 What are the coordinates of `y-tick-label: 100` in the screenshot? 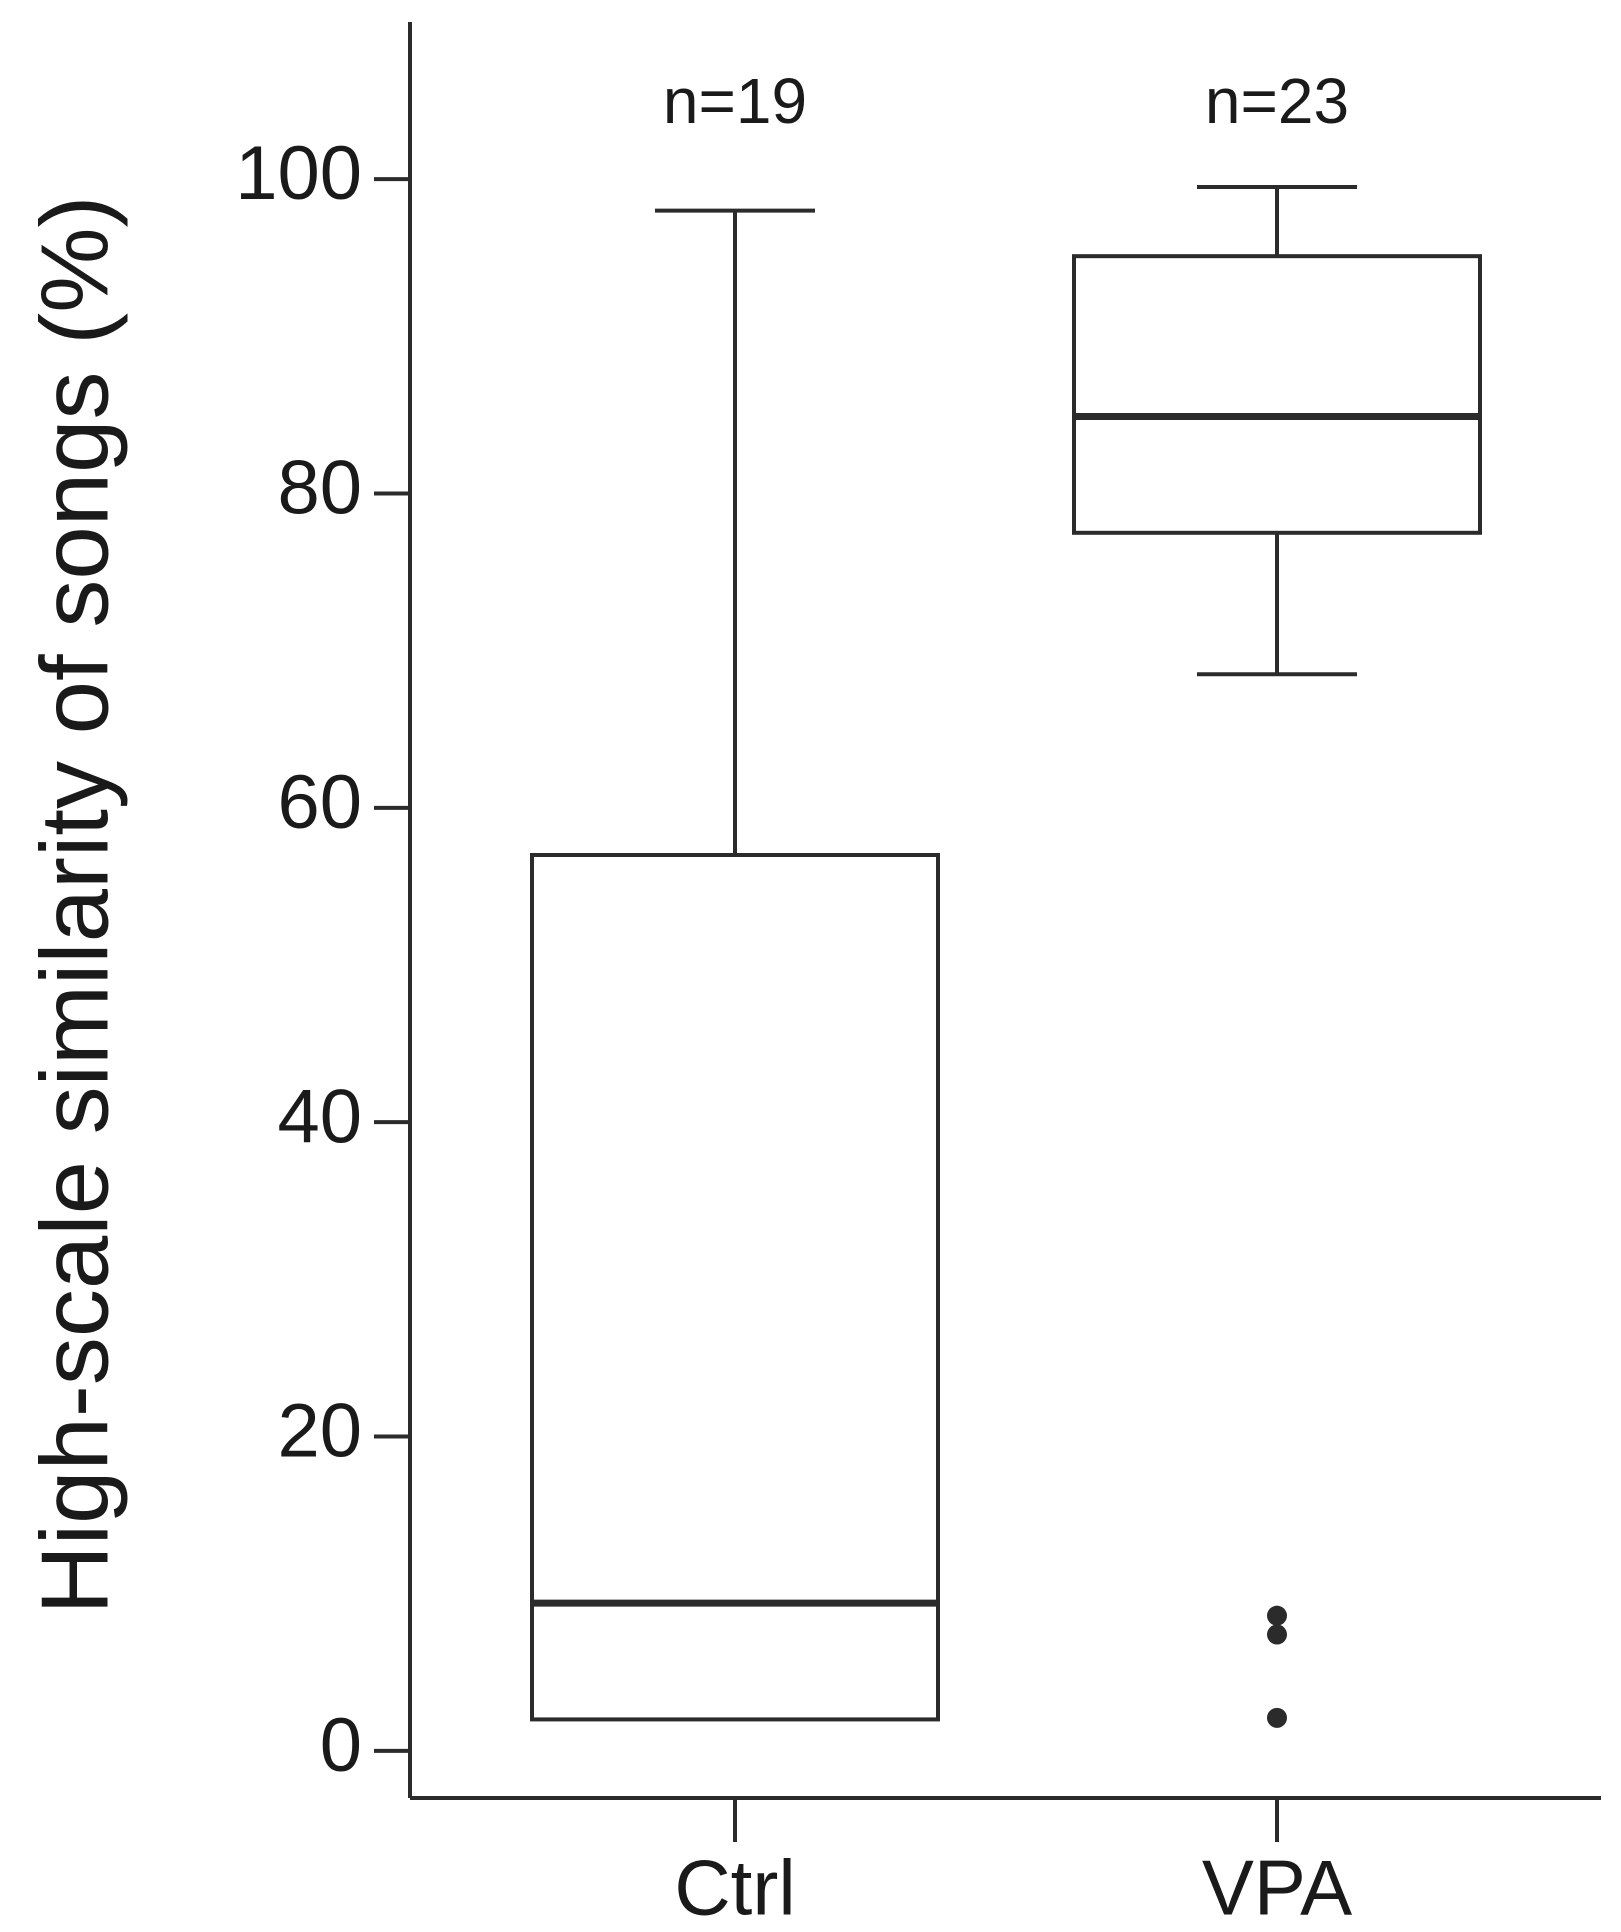 It's located at (298, 173).